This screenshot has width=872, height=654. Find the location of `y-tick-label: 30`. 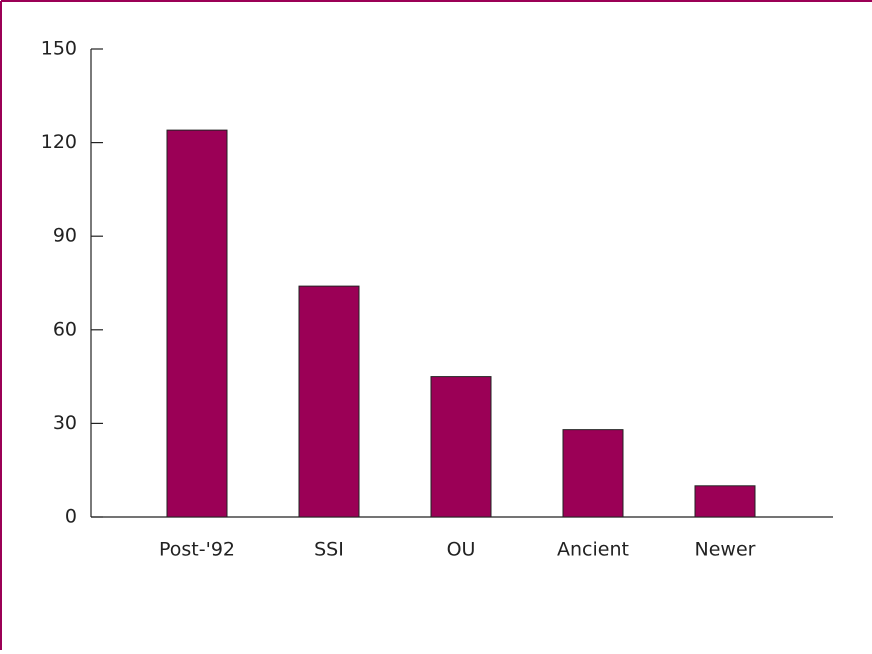

y-tick-label: 30 is located at coordinates (65, 423).